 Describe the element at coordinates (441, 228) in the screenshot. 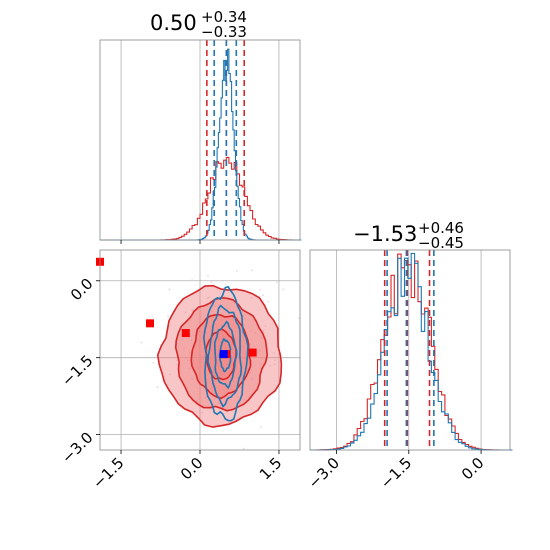

I see `right-title-plus: +0.46` at that location.